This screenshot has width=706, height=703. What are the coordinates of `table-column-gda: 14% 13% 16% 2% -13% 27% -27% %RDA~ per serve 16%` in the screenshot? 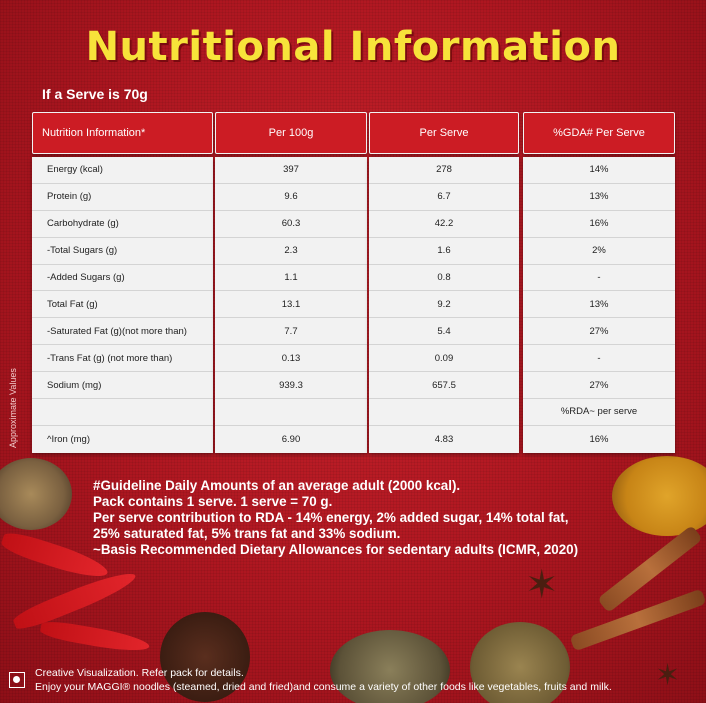 It's located at (599, 305).